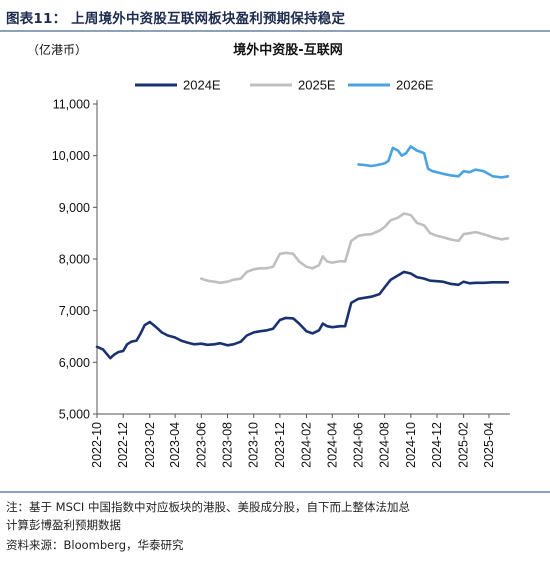 The image size is (550, 561). What do you see at coordinates (74, 363) in the screenshot?
I see `y-tick-label: 6,000` at bounding box center [74, 363].